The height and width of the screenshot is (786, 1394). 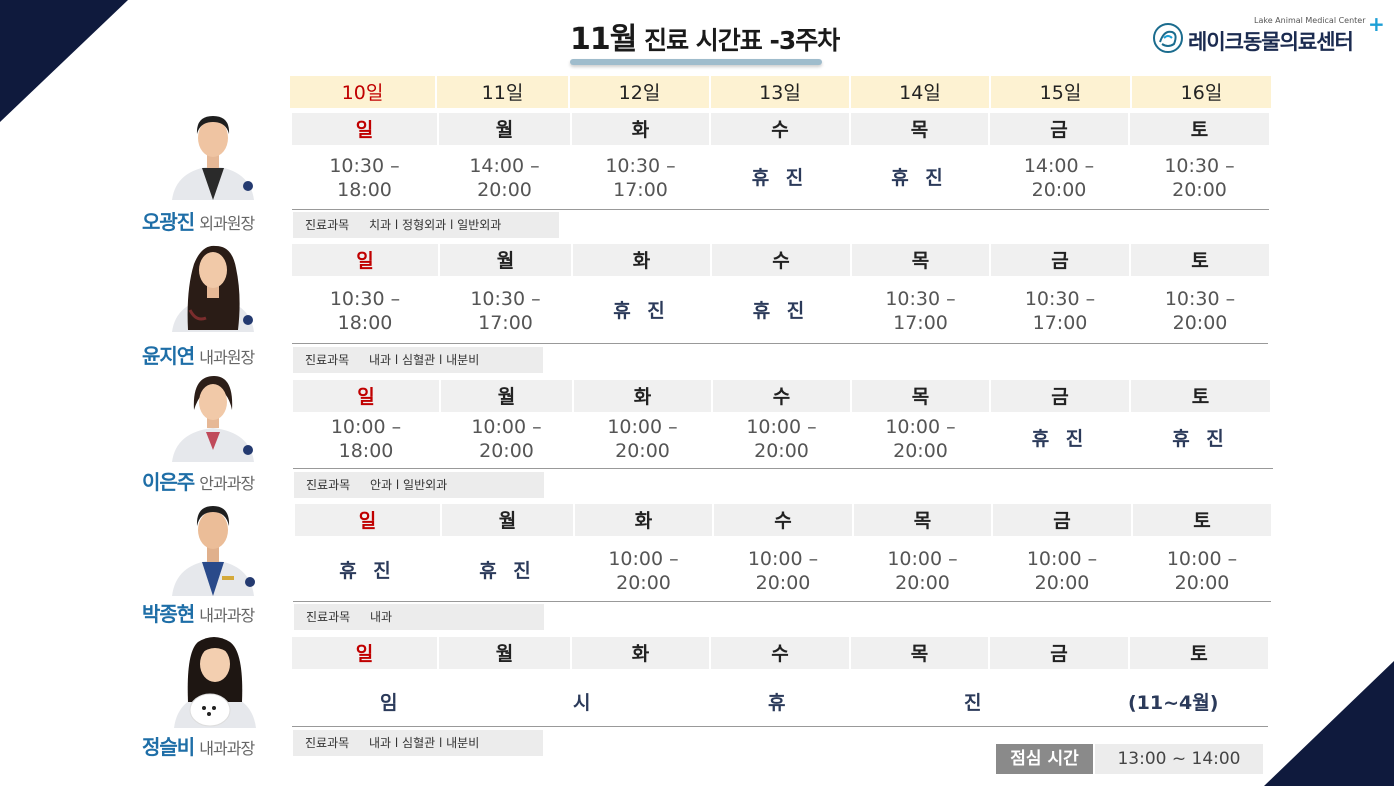 What do you see at coordinates (780, 92) in the screenshot?
I see `date-header-row: 10일 11일 12일 13일 14일 15일 16일` at bounding box center [780, 92].